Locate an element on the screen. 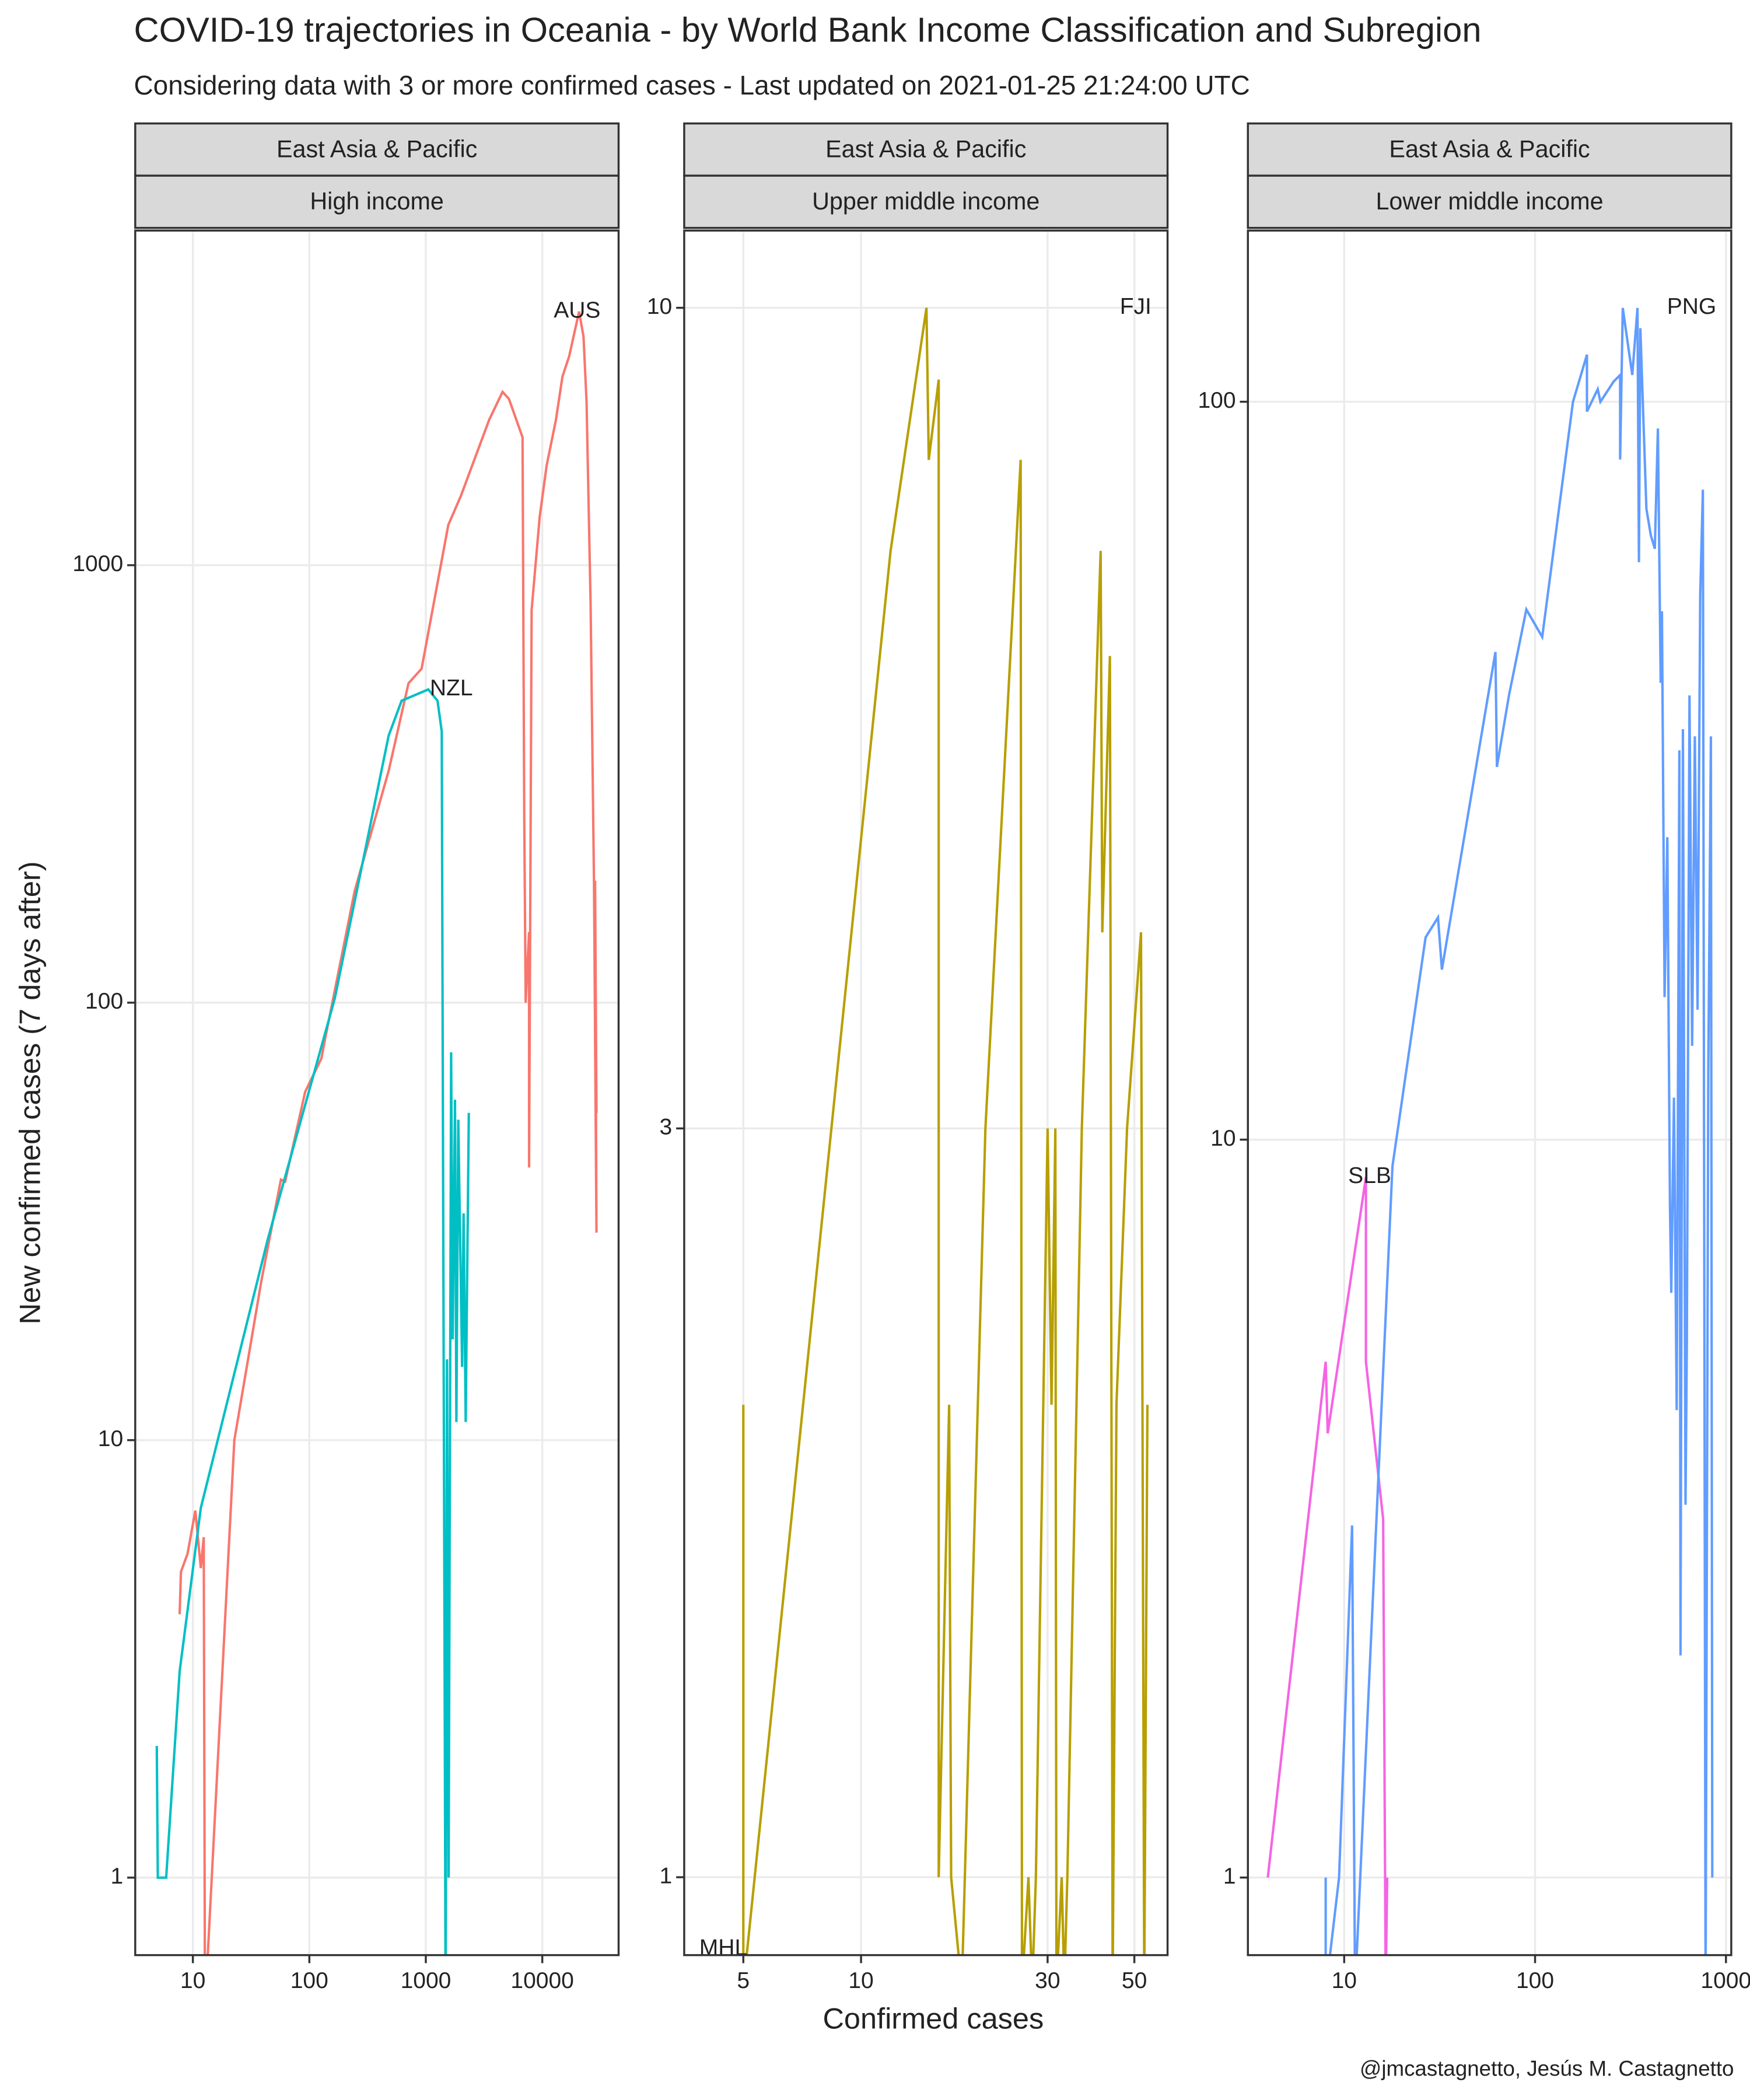  strip-label: Lower middle income is located at coordinates (1489, 201).